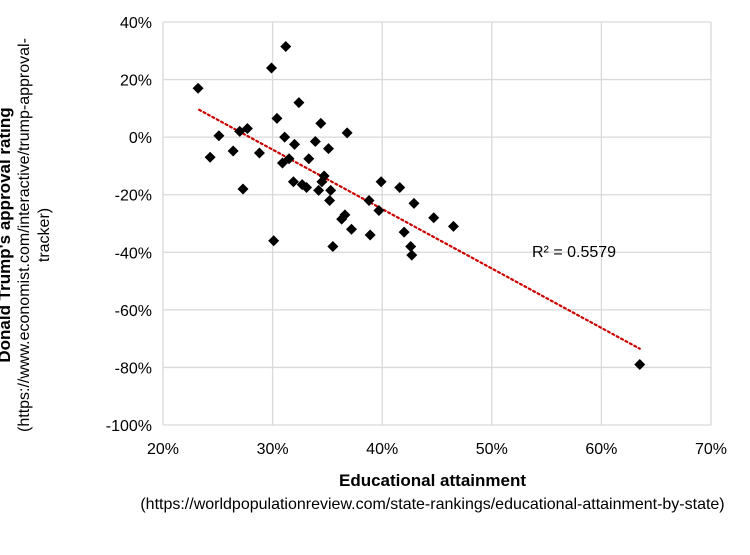 This screenshot has width=750, height=555. Describe the element at coordinates (136, 23) in the screenshot. I see `y-tick-label: 40%` at that location.